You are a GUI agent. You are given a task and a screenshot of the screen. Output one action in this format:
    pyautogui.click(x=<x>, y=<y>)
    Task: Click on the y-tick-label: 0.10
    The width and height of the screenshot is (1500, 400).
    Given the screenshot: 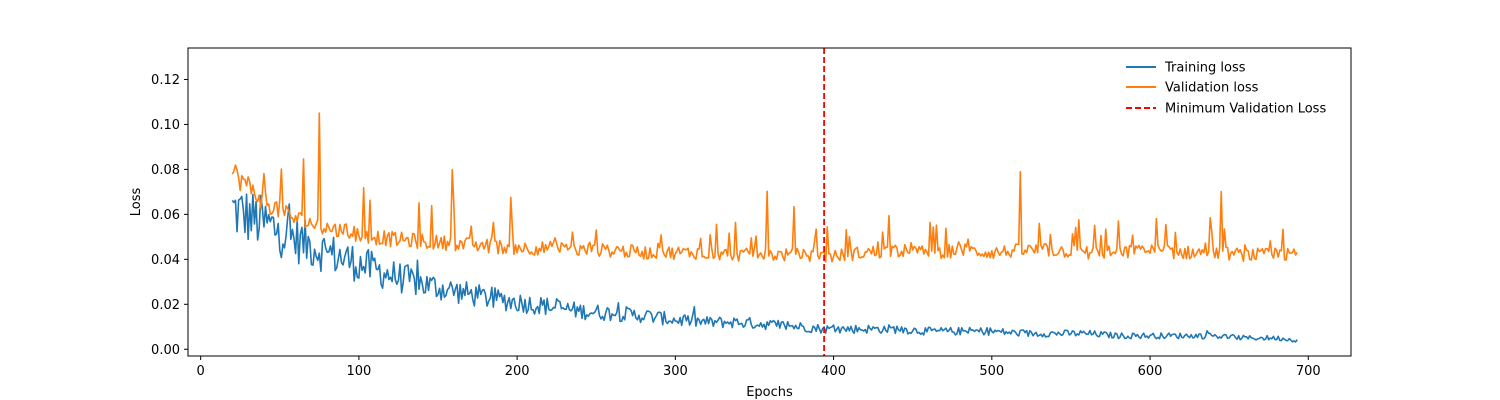 What is the action you would take?
    pyautogui.click(x=165, y=125)
    